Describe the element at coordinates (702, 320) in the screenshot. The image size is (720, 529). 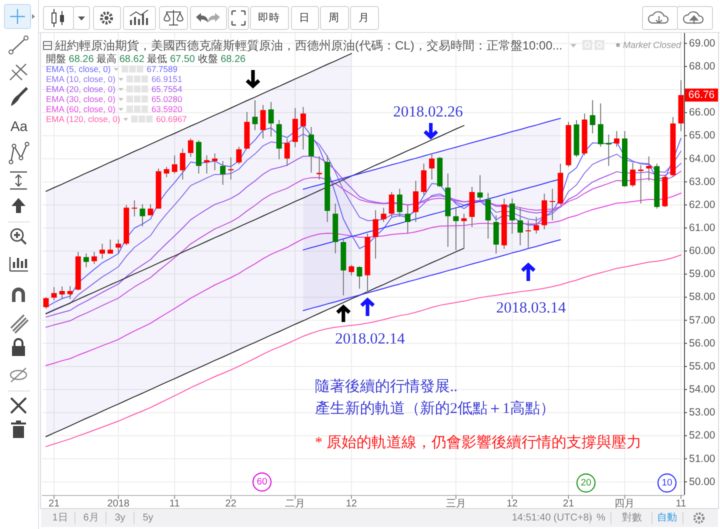
I see `ytick-label: 57.00` at that location.